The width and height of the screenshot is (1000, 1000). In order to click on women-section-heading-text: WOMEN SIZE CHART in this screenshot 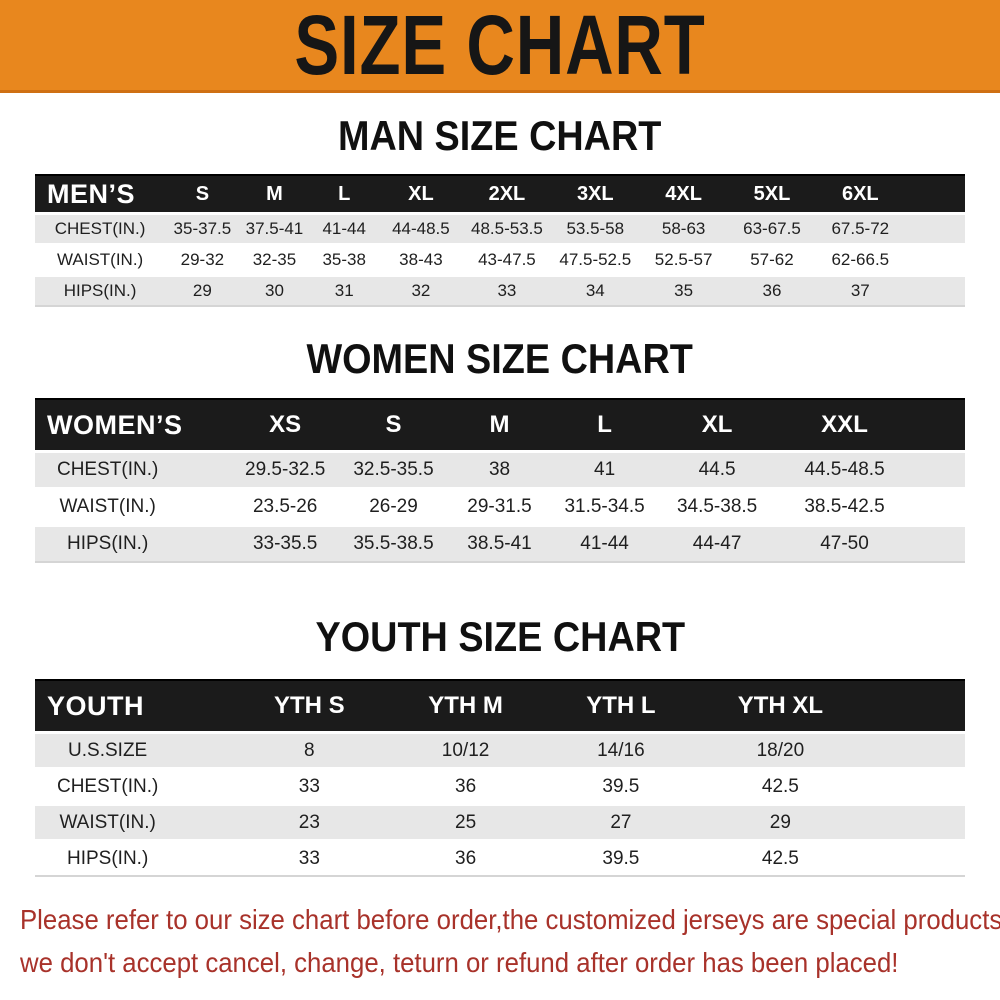, I will do `click(500, 358)`.